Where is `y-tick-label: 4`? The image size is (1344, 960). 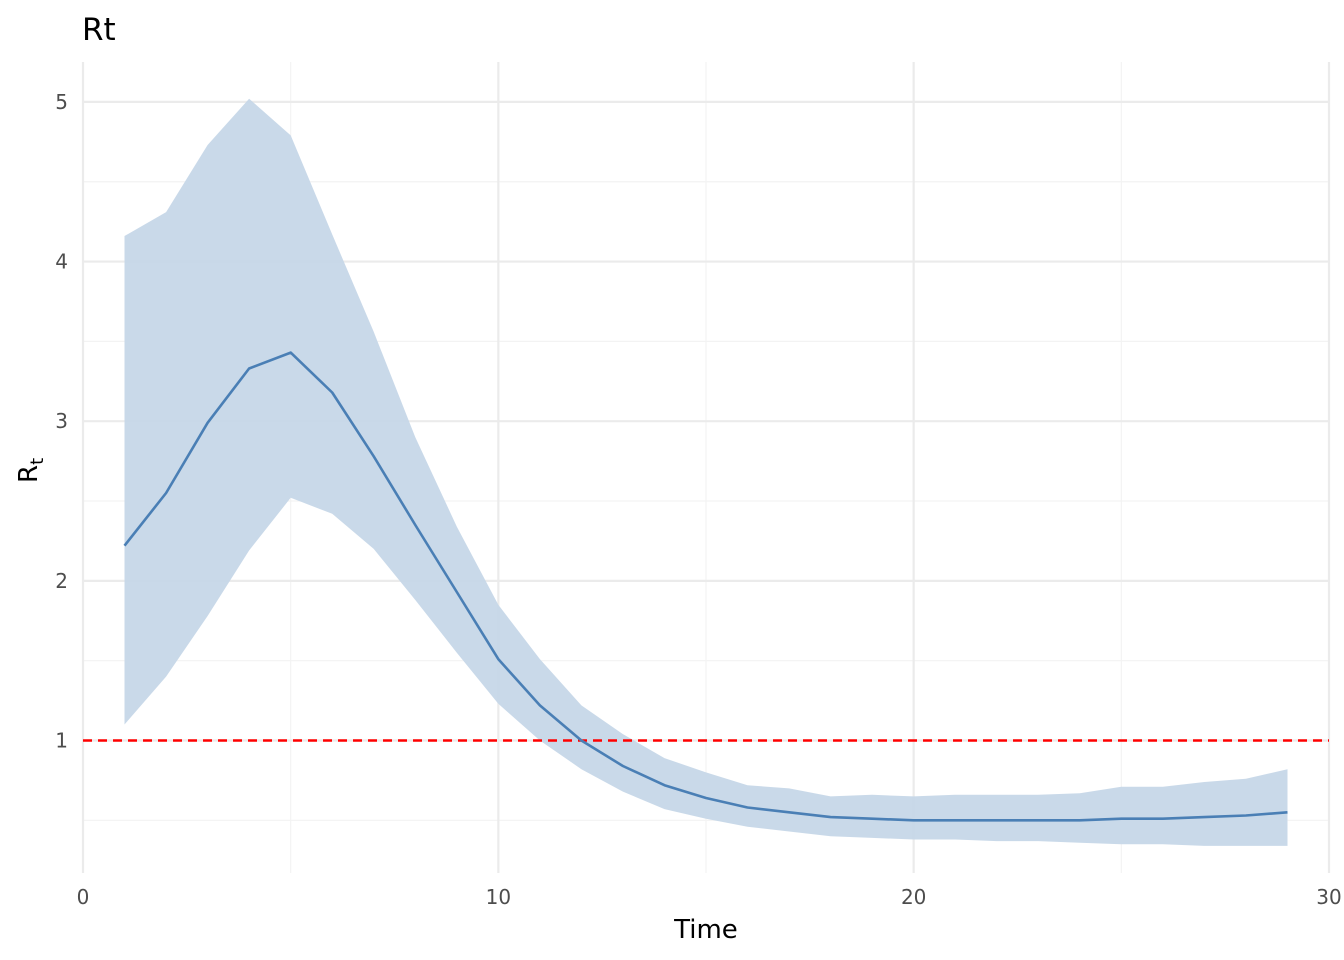 y-tick-label: 4 is located at coordinates (61, 262).